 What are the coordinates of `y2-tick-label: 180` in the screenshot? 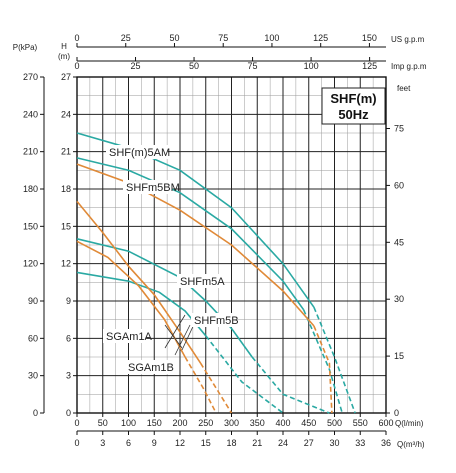 It's located at (30, 189).